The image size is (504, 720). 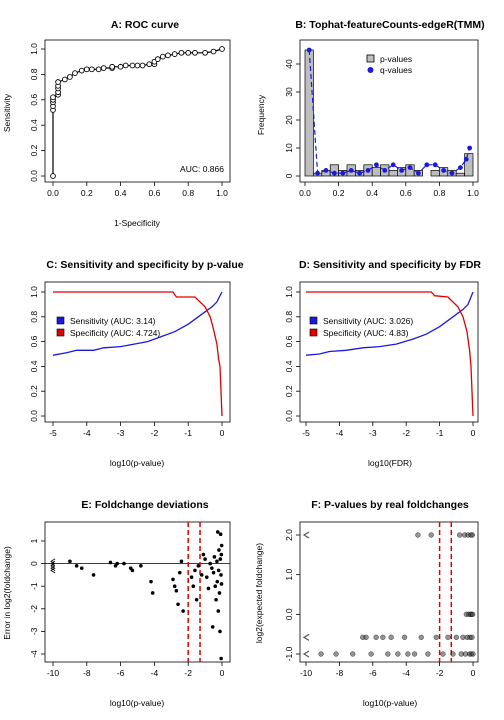 What do you see at coordinates (137, 223) in the screenshot?
I see `xlabel-a: 1-Specificity` at bounding box center [137, 223].